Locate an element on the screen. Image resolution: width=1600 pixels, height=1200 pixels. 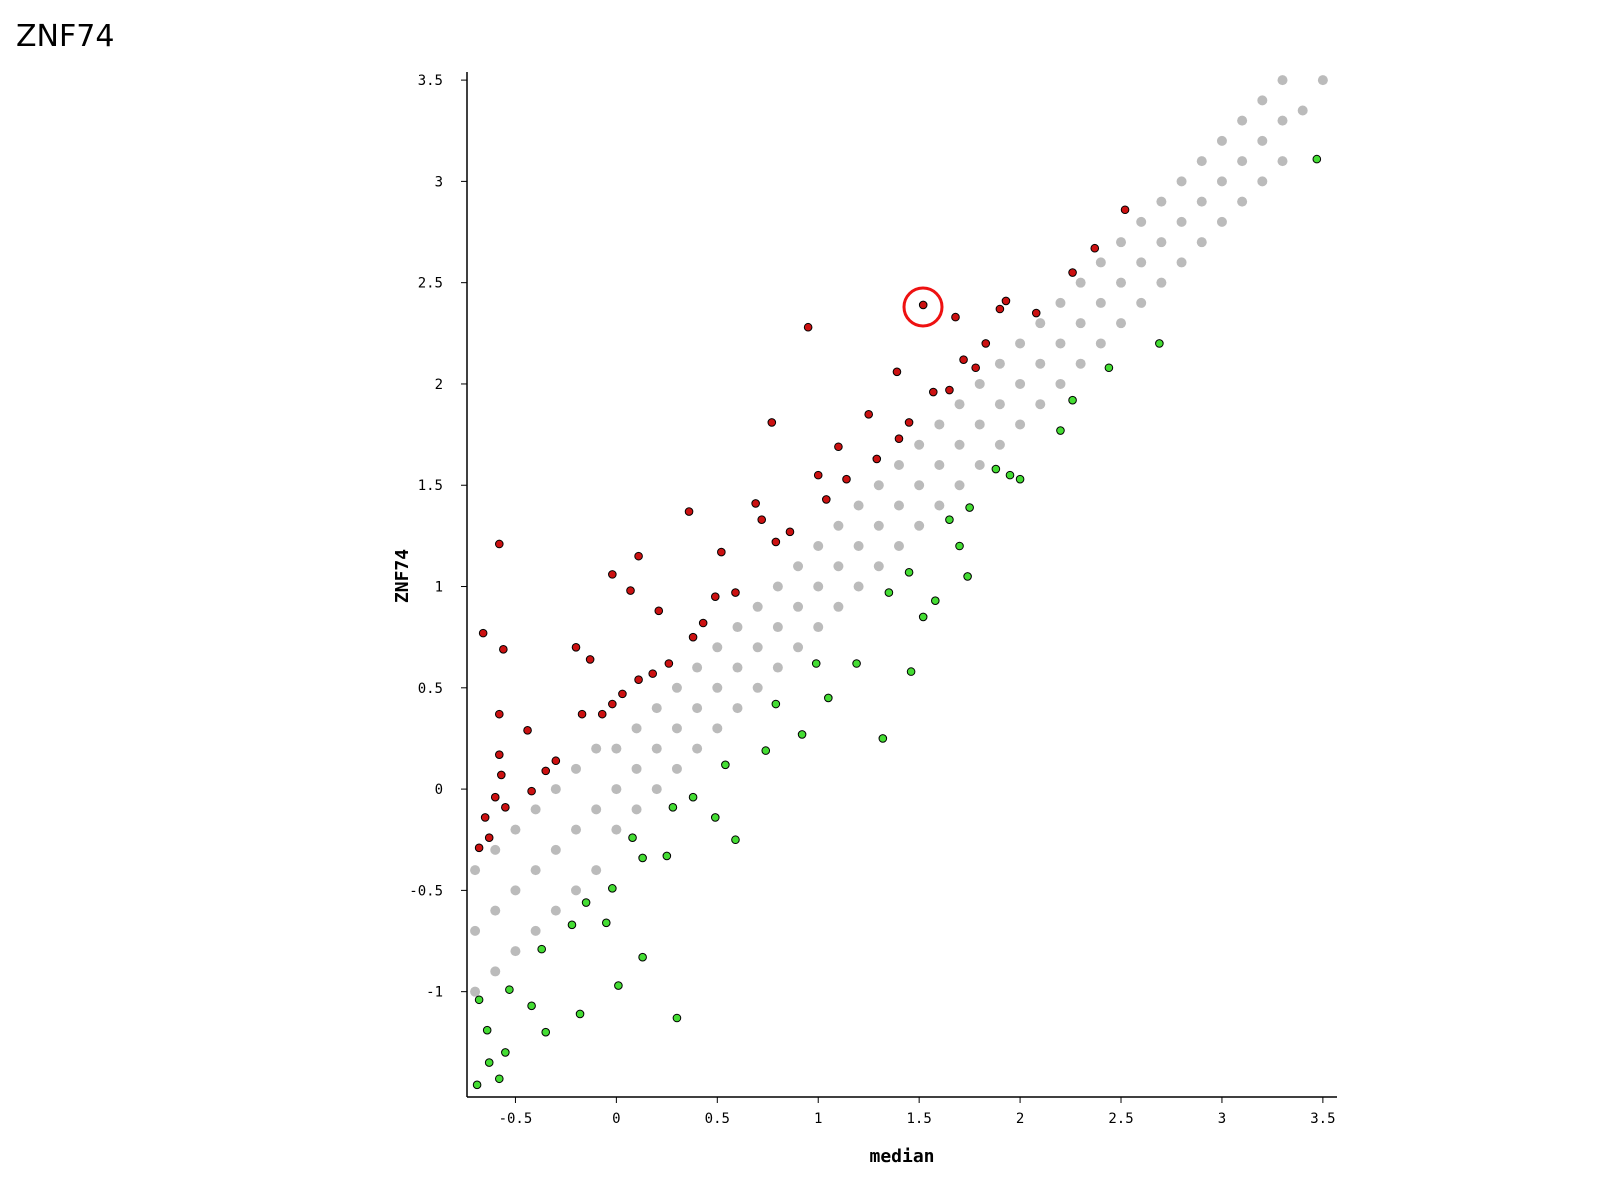
x-tick-label: 2 is located at coordinates (1020, 1119).